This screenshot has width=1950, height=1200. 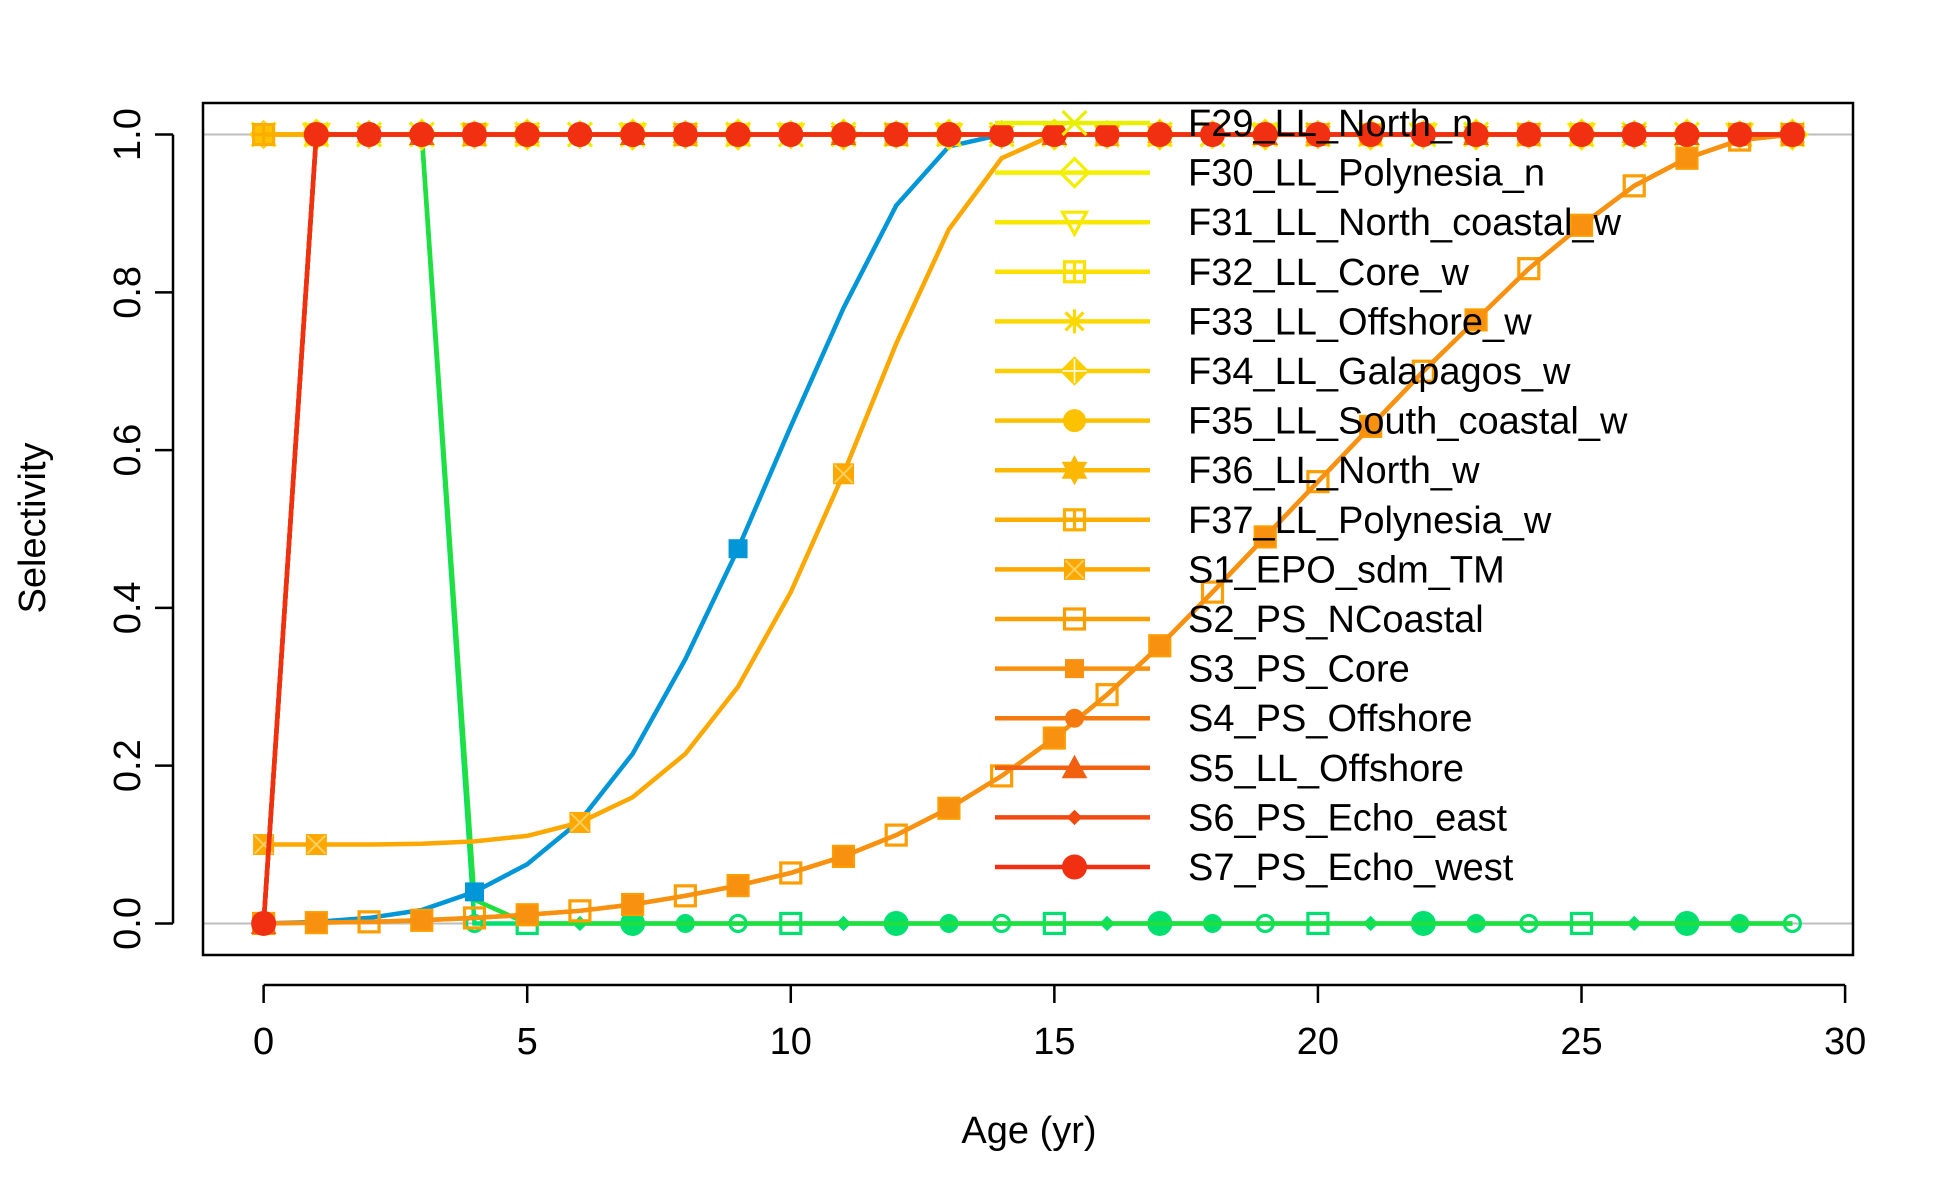 What do you see at coordinates (1845, 1042) in the screenshot?
I see `x-tick-label: 30` at bounding box center [1845, 1042].